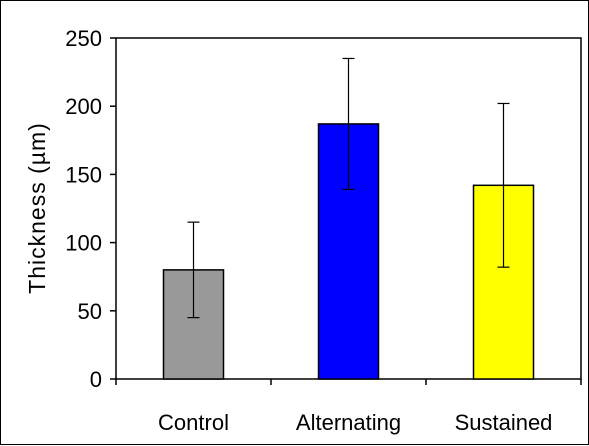 This screenshot has height=446, width=589. I want to click on x-tick-label: Control, so click(193, 422).